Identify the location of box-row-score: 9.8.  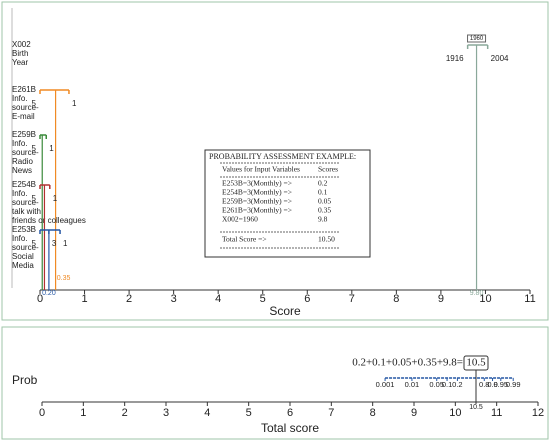
(323, 219).